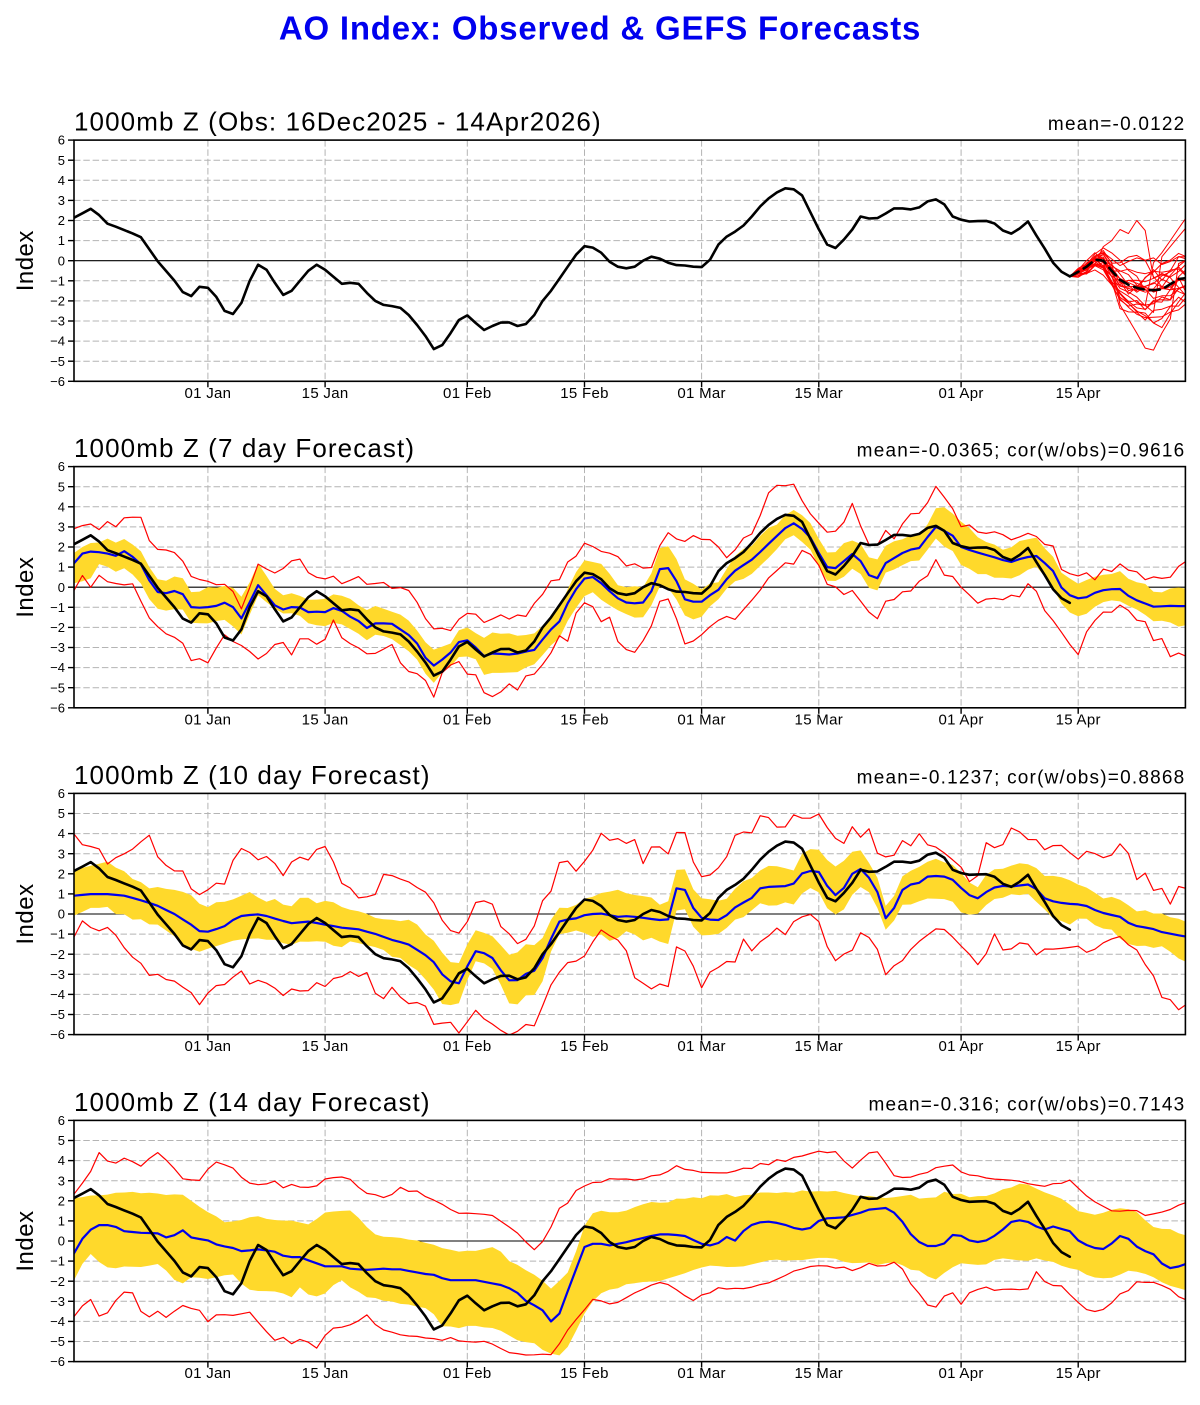 The image size is (1200, 1405). I want to click on svg-text: 1000mb Z (7 day Forecast), so click(244, 448).